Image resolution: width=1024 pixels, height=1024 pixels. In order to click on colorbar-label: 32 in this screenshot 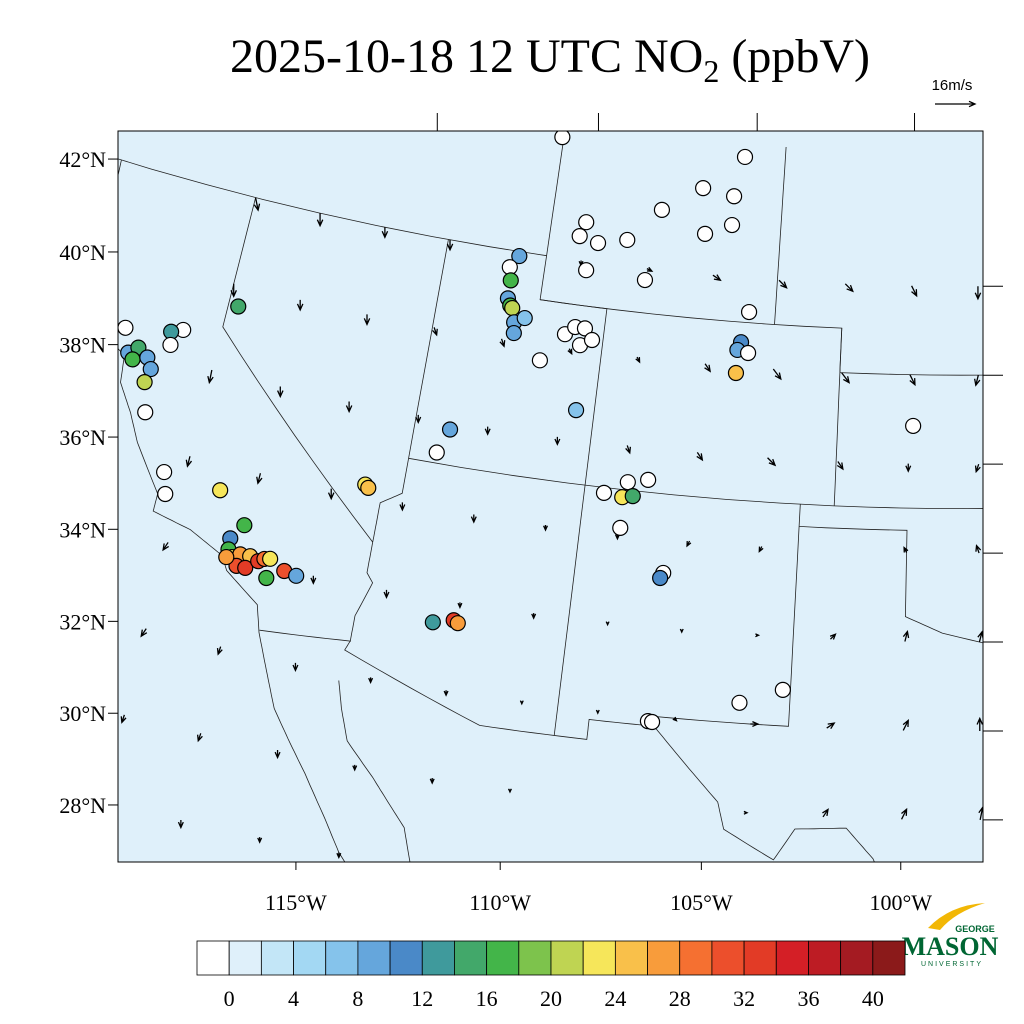, I will do `click(744, 998)`.